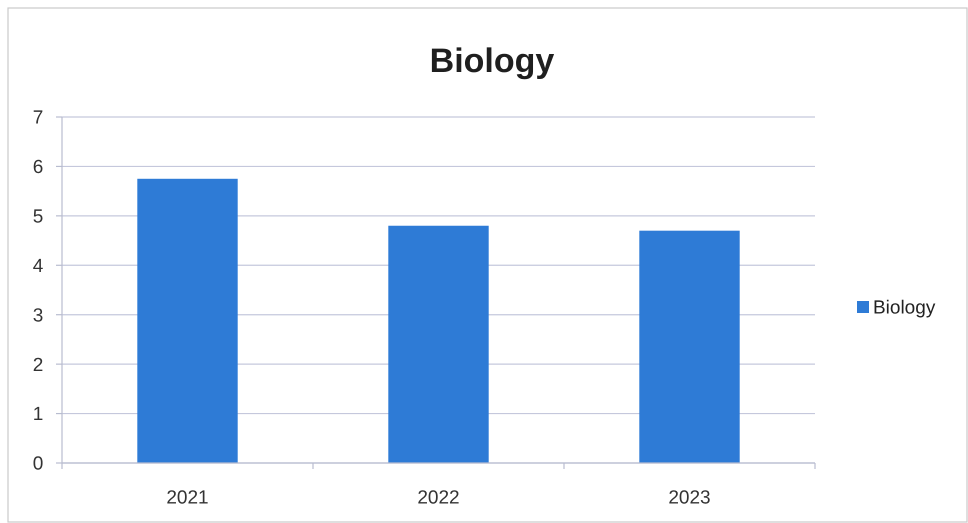 This screenshot has height=523, width=968. What do you see at coordinates (38, 167) in the screenshot?
I see `y-tick-label: 6` at bounding box center [38, 167].